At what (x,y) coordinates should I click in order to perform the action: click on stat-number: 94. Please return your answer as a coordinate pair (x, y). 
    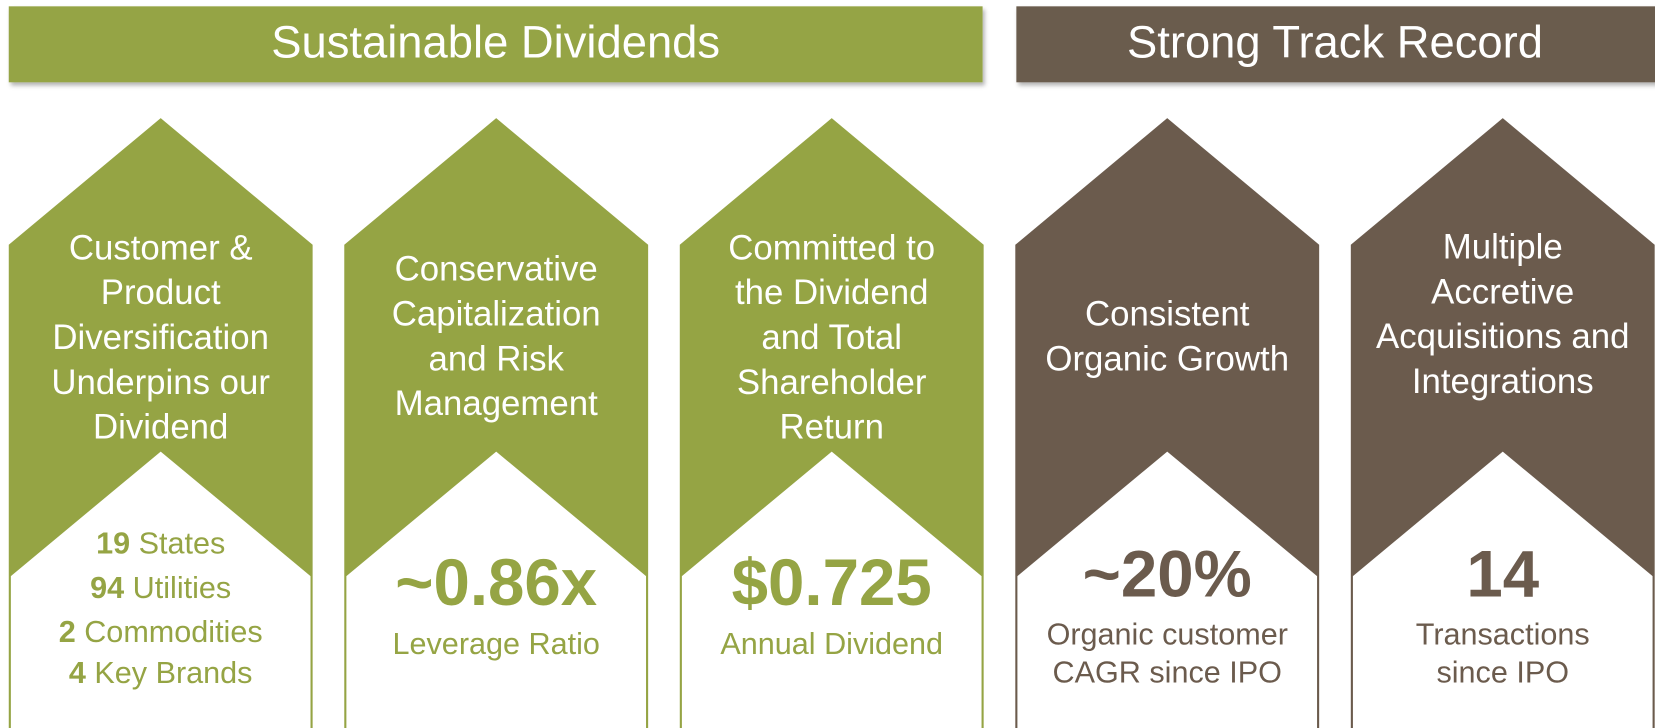
    Looking at the image, I should click on (107, 588).